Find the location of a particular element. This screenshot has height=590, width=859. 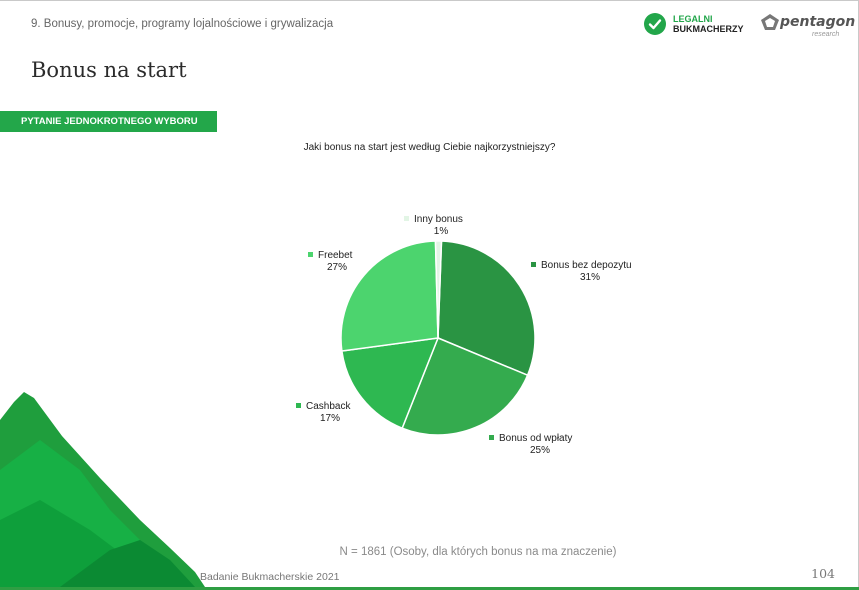

data-label-bonus-od-wp-aty: Bonus od wpłaty is located at coordinates (535, 438).